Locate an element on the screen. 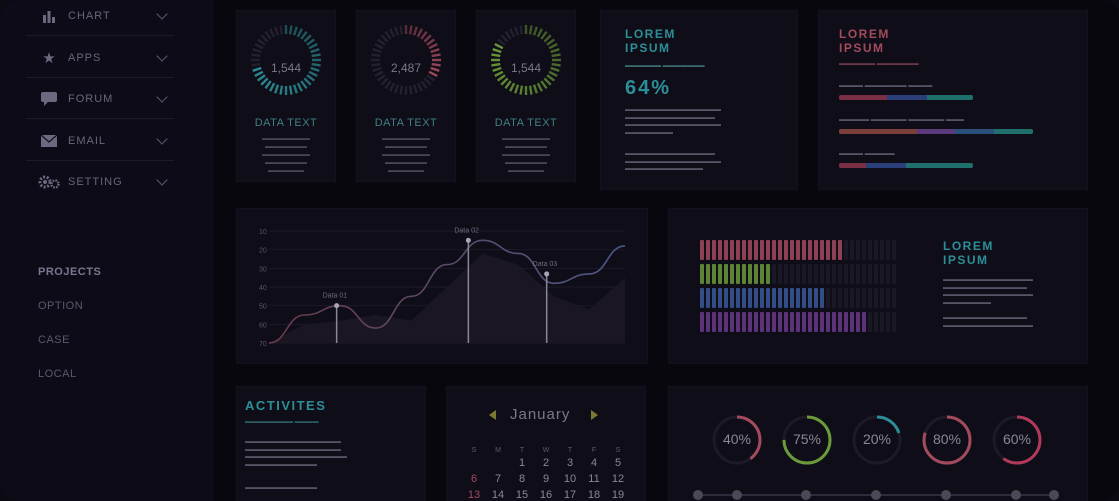 The width and height of the screenshot is (1119, 501). y-tick-label: 20 is located at coordinates (263, 251).